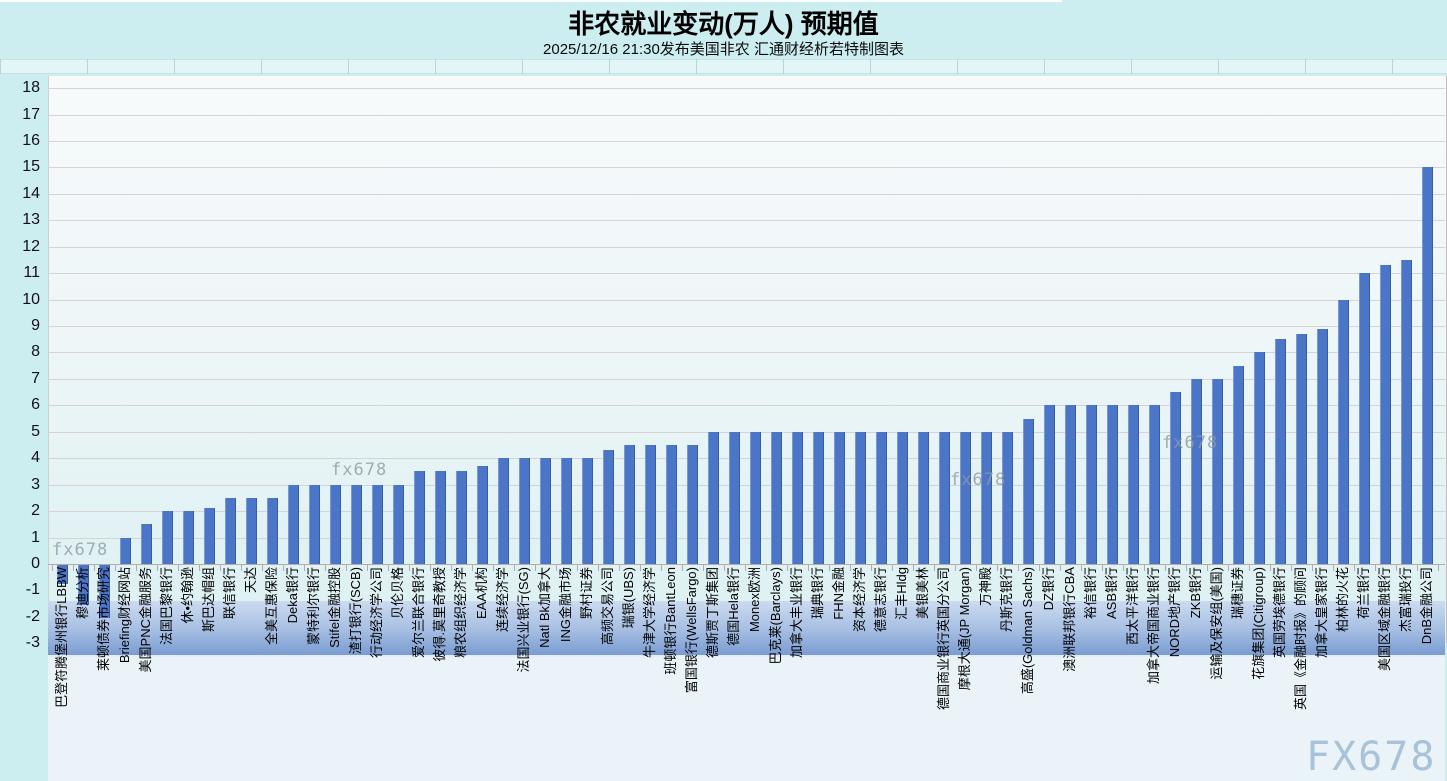  What do you see at coordinates (880, 600) in the screenshot?
I see `x-axis-label: 德意志银行` at bounding box center [880, 600].